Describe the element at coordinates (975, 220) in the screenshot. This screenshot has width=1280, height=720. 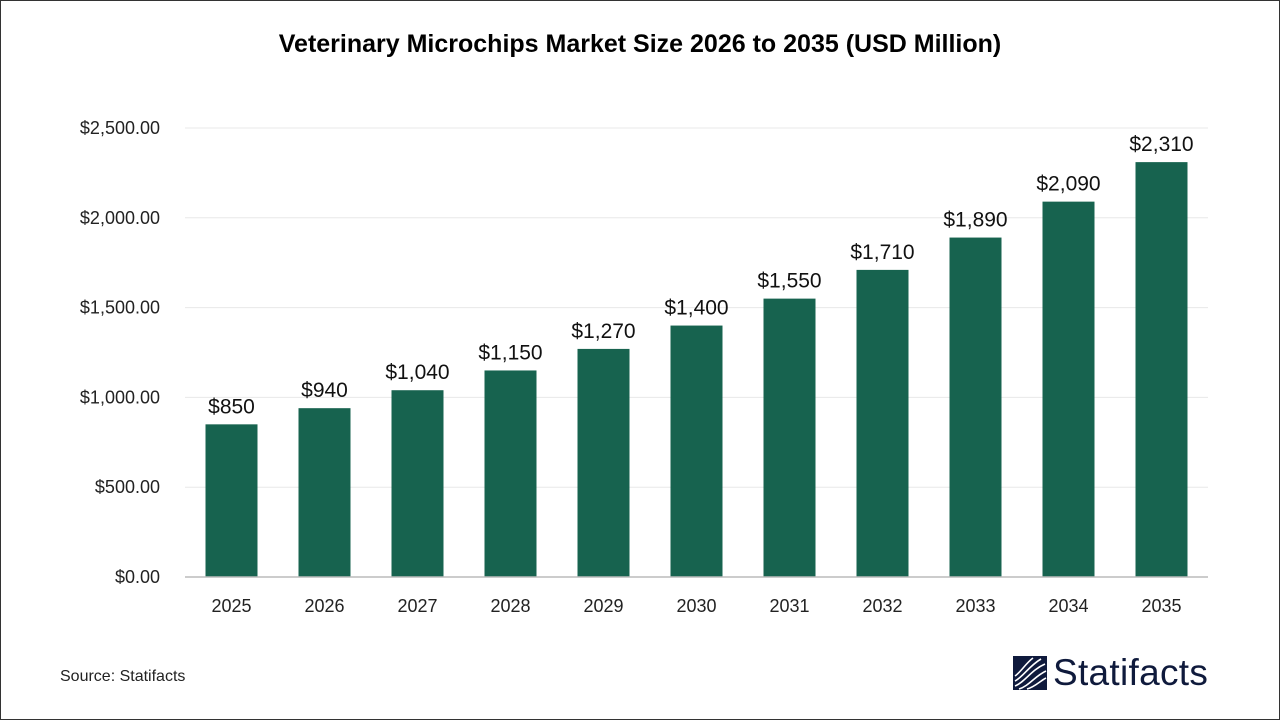
I see `data-label: $1,890` at that location.